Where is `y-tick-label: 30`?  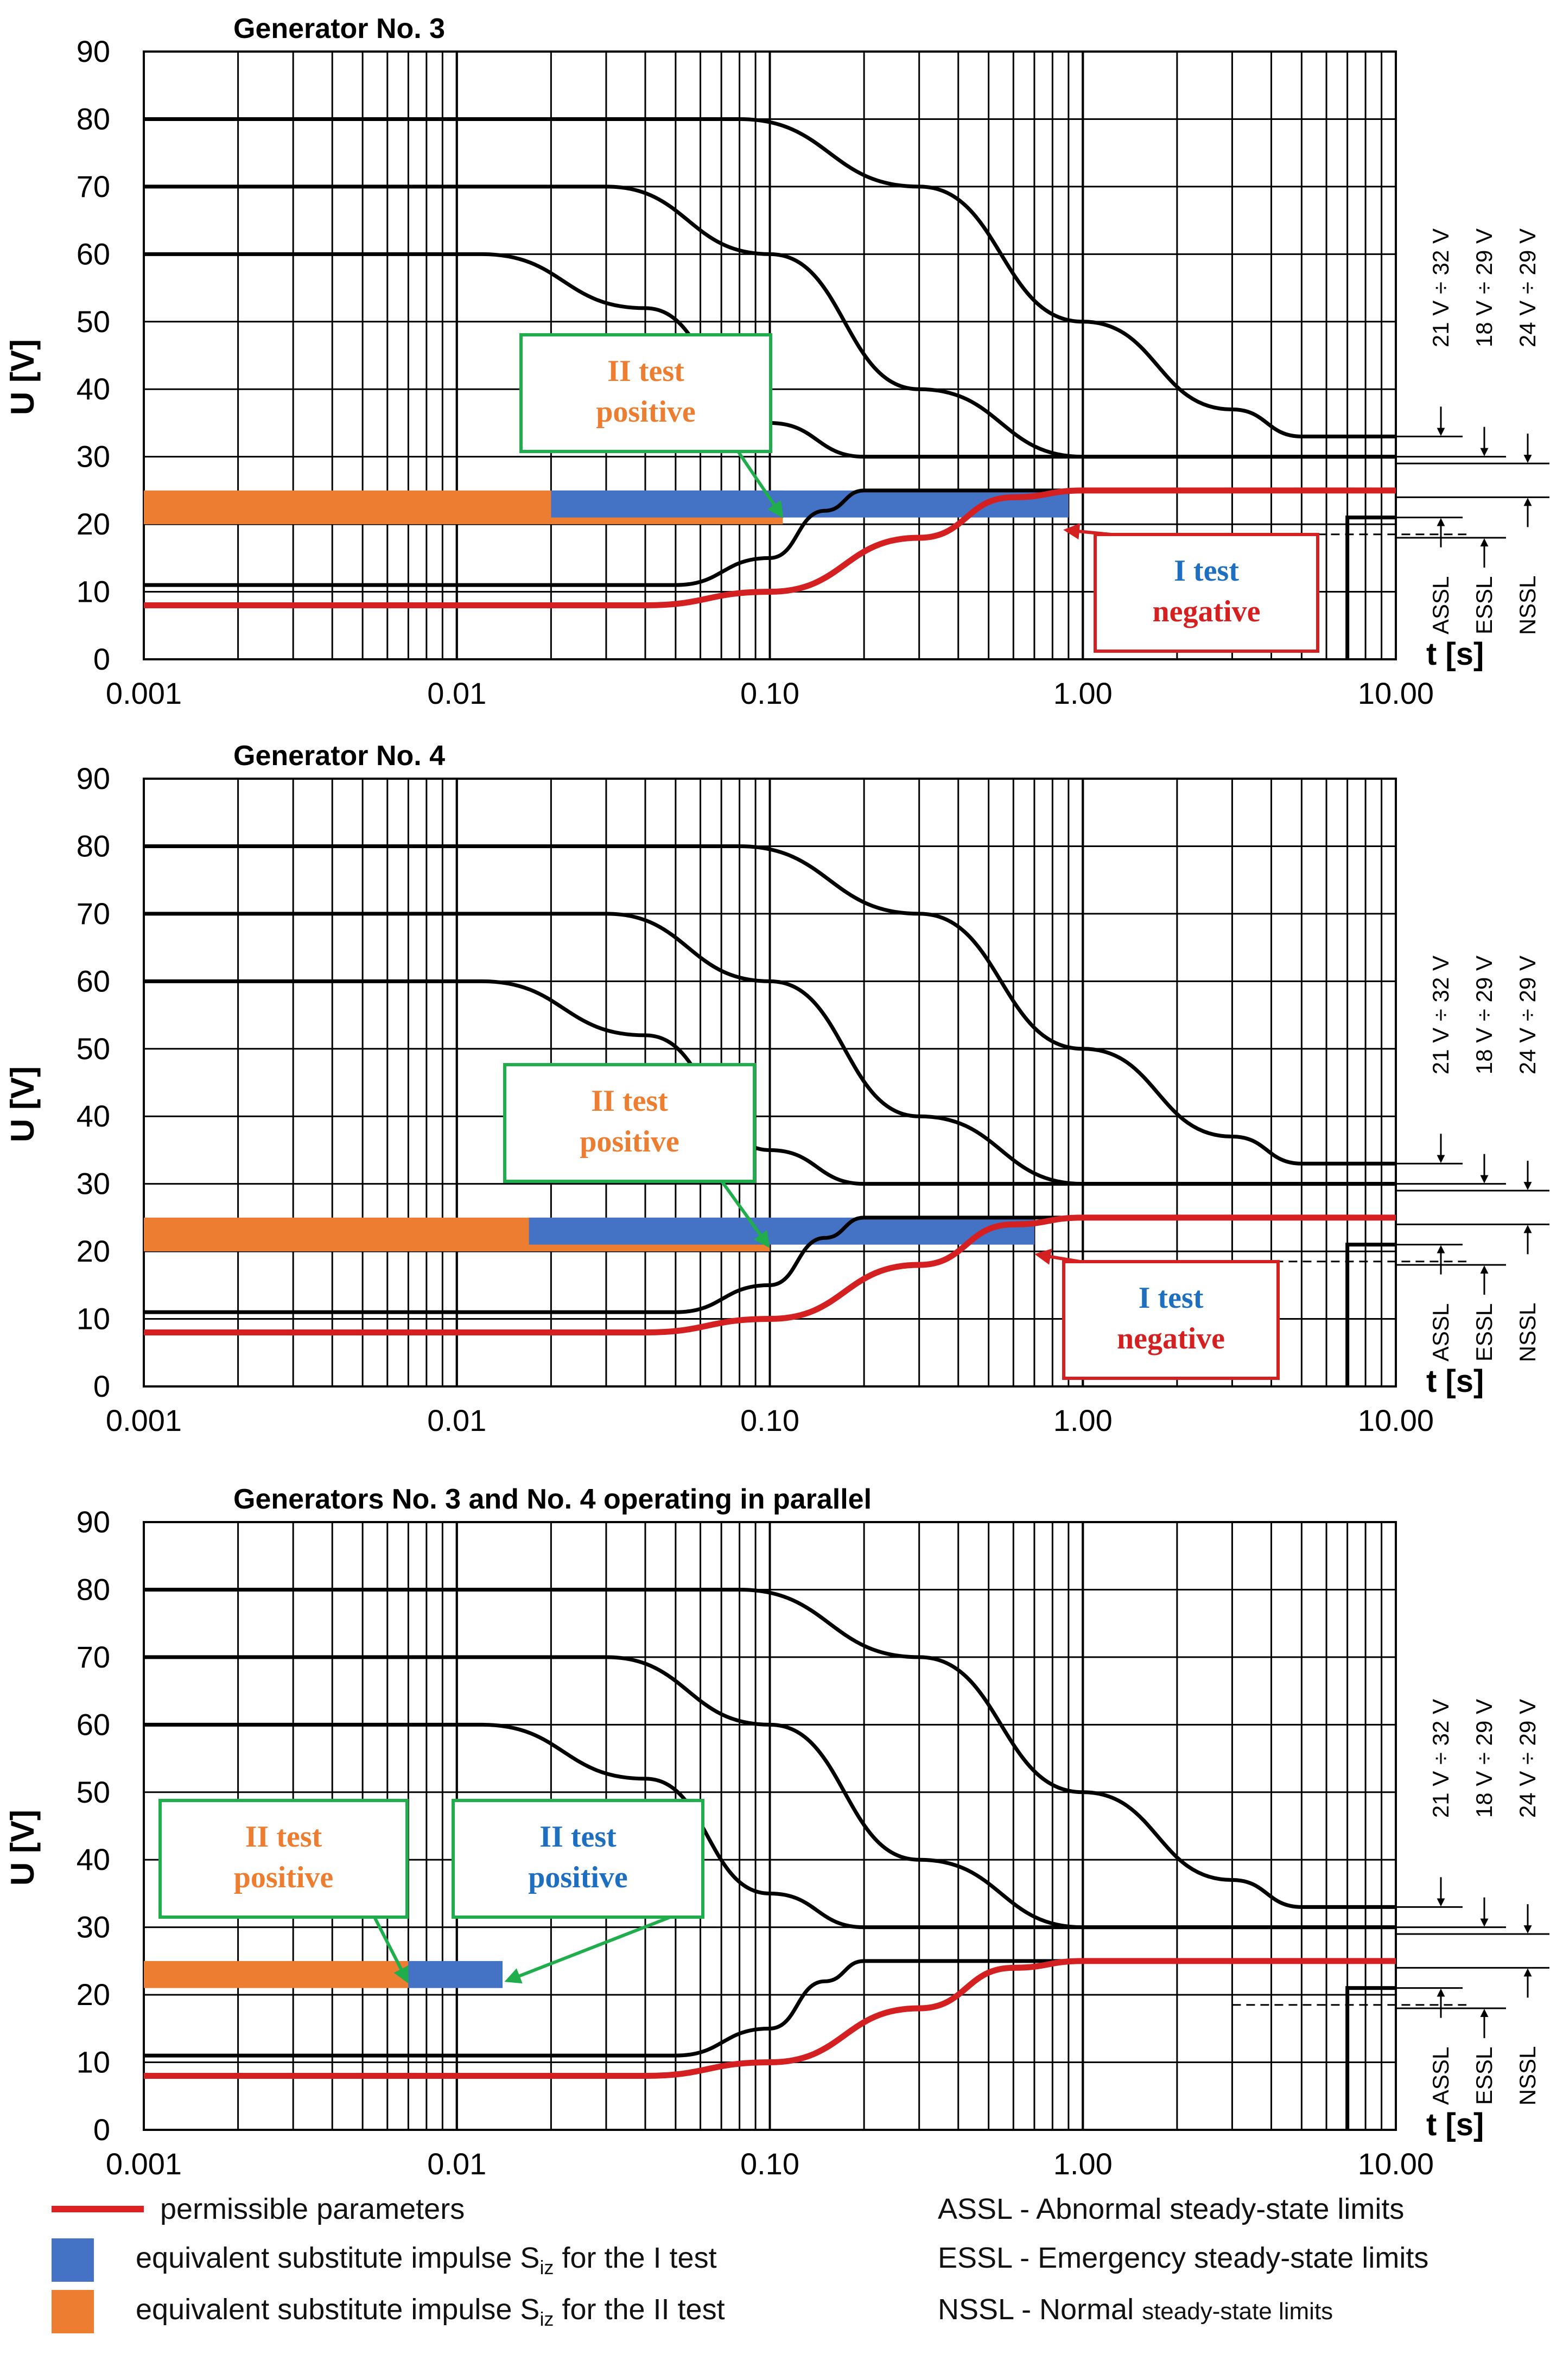 y-tick-label: 30 is located at coordinates (93, 1927).